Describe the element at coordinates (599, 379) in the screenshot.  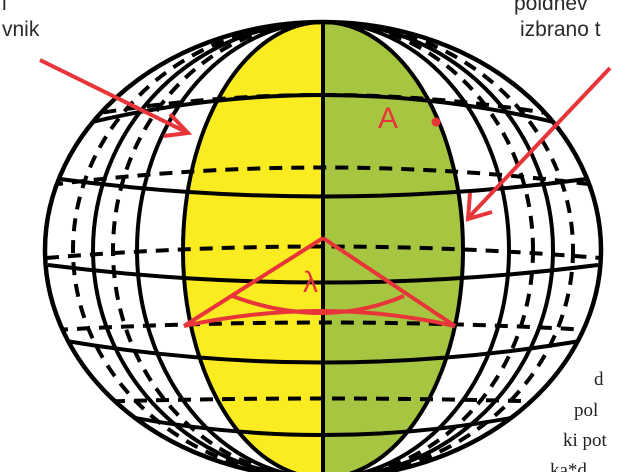
I see `bottom-text-line1: d` at that location.